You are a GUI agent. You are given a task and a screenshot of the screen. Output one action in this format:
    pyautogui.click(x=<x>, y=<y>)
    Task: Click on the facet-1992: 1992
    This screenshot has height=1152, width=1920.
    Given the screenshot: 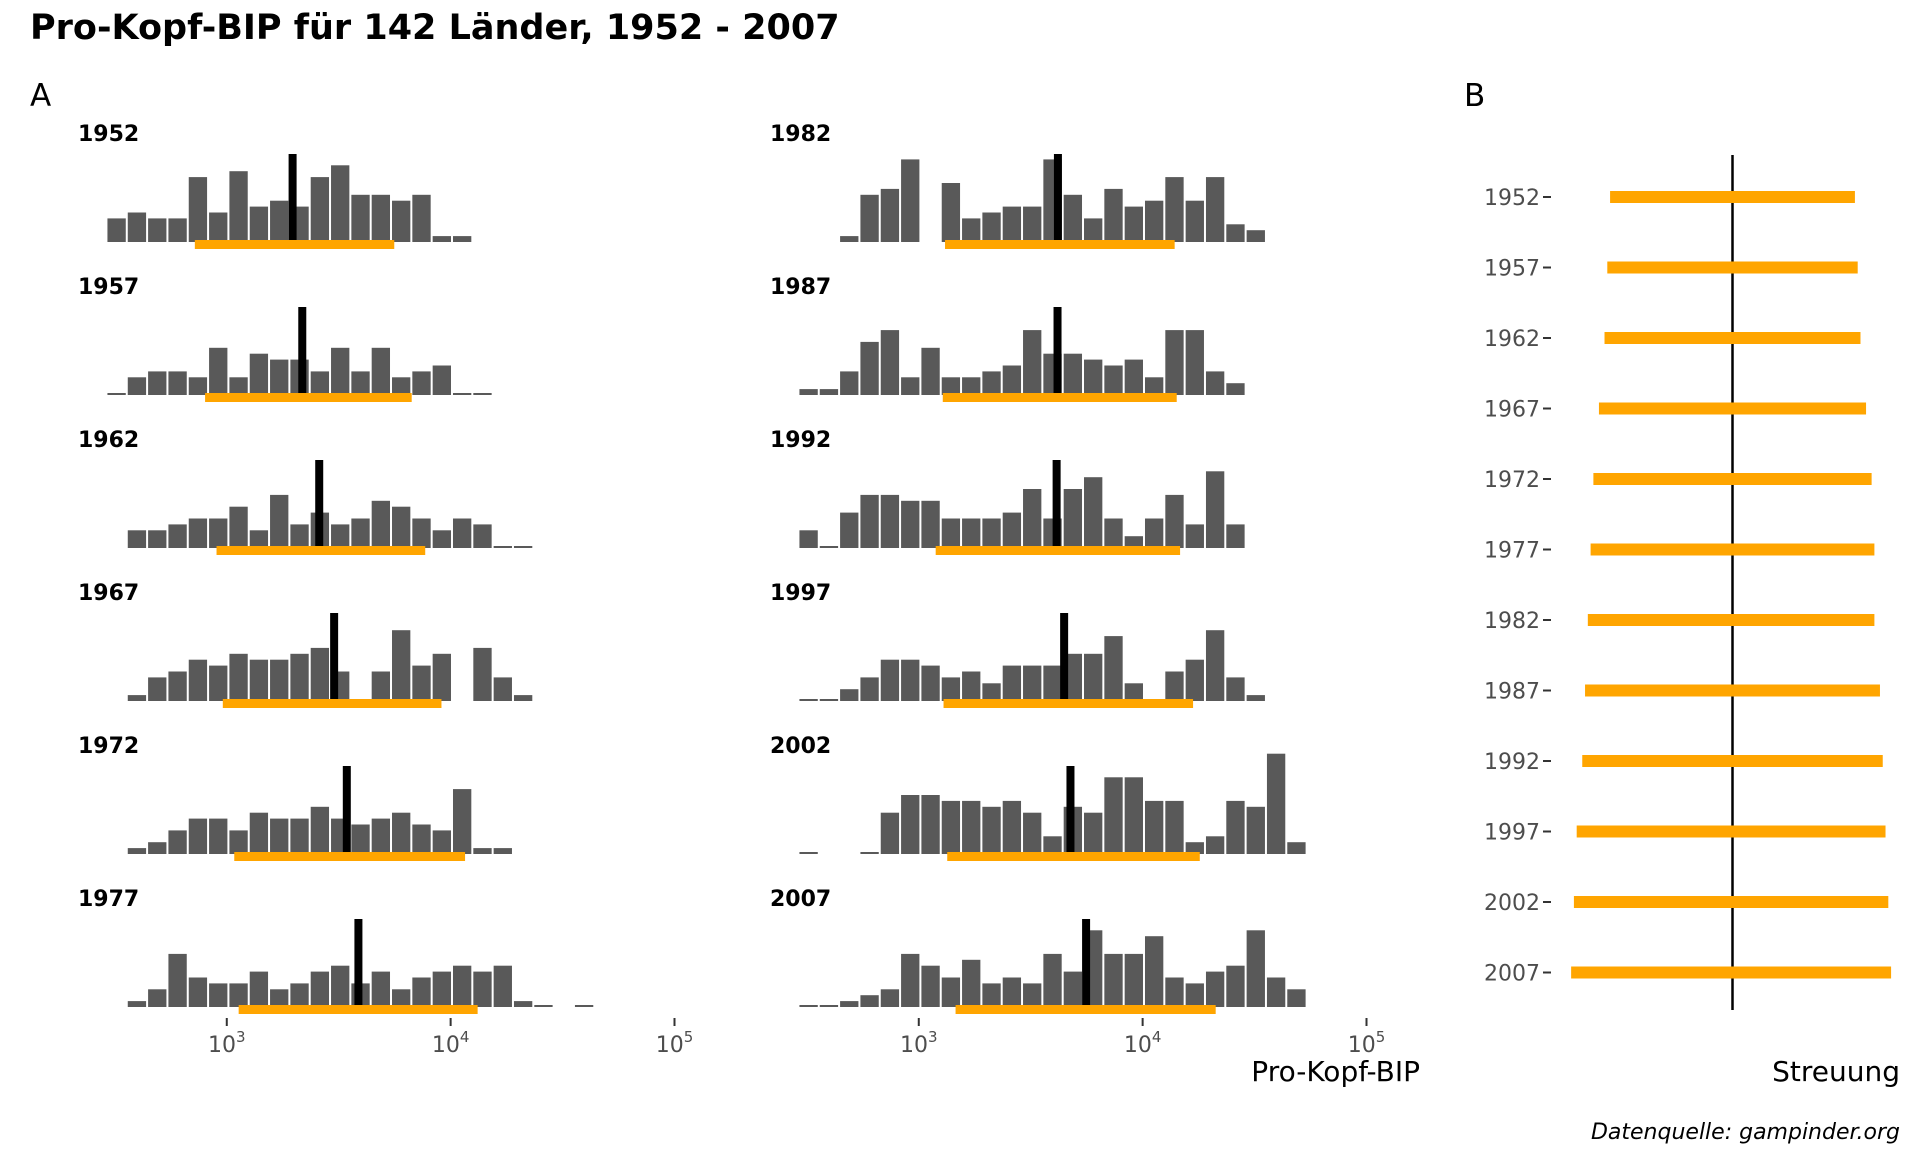 What is the action you would take?
    pyautogui.click(x=1007, y=491)
    